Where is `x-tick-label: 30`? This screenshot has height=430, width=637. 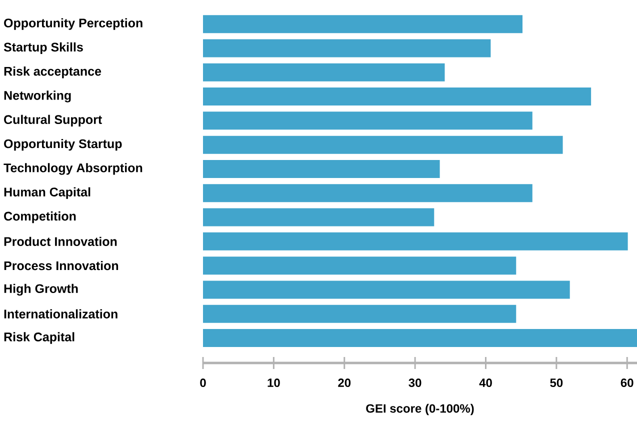 x-tick-label: 30 is located at coordinates (415, 383).